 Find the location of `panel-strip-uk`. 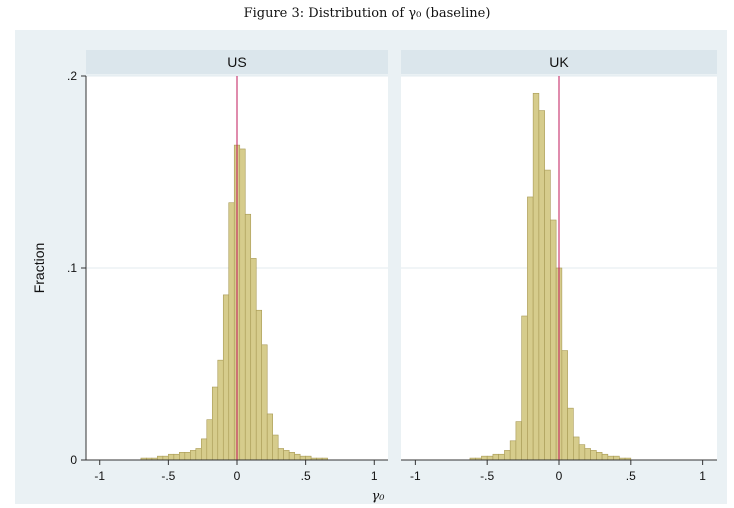

panel-strip-uk is located at coordinates (559, 62).